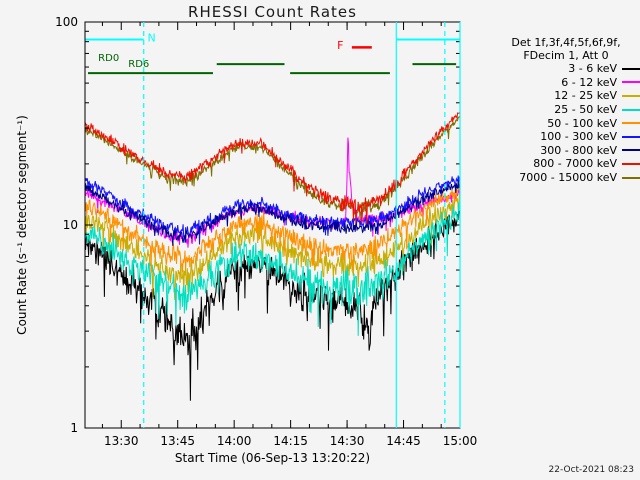 This screenshot has height=480, width=640. What do you see at coordinates (585, 96) in the screenshot?
I see `legend-label: 12 - 25 keV` at bounding box center [585, 96].